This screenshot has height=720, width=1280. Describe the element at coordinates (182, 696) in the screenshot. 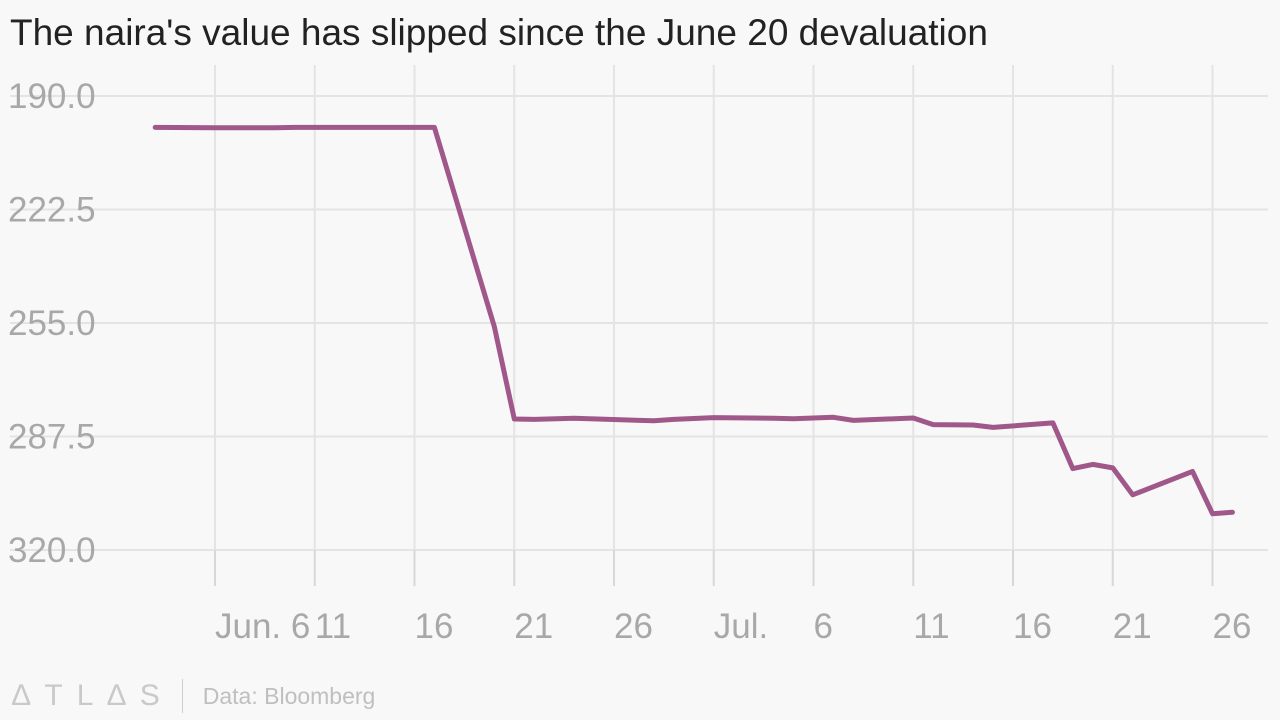

I see `footer-divider` at that location.